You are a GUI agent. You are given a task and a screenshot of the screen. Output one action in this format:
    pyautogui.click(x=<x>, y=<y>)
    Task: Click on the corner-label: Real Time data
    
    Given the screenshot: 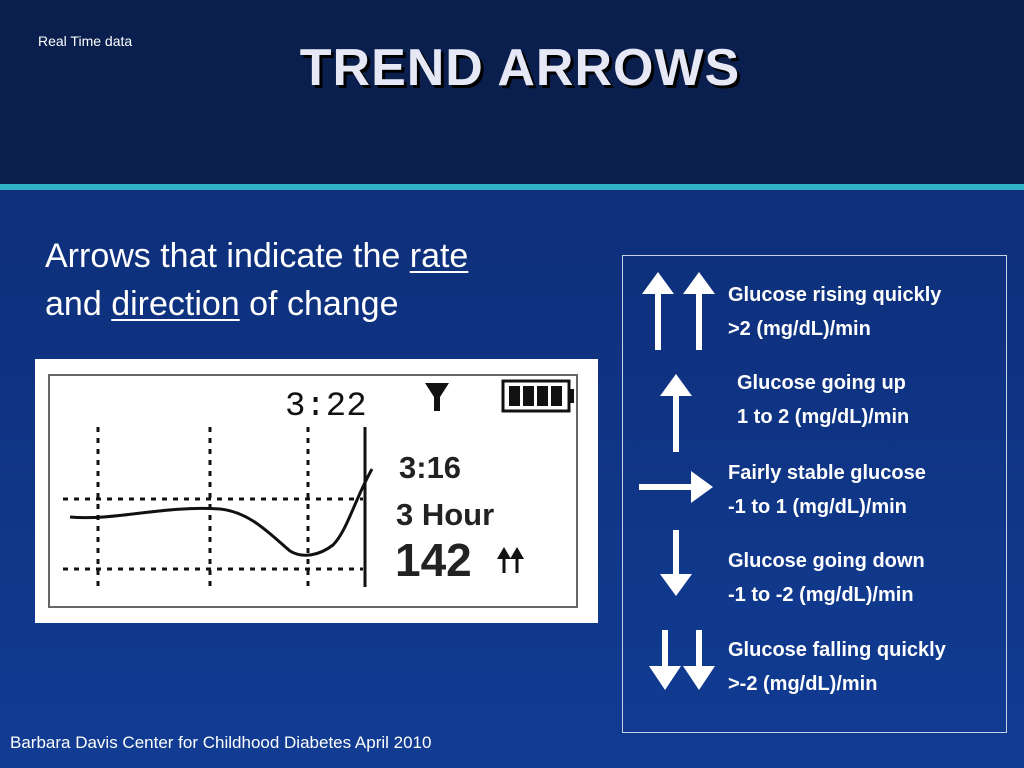 What is the action you would take?
    pyautogui.click(x=85, y=41)
    